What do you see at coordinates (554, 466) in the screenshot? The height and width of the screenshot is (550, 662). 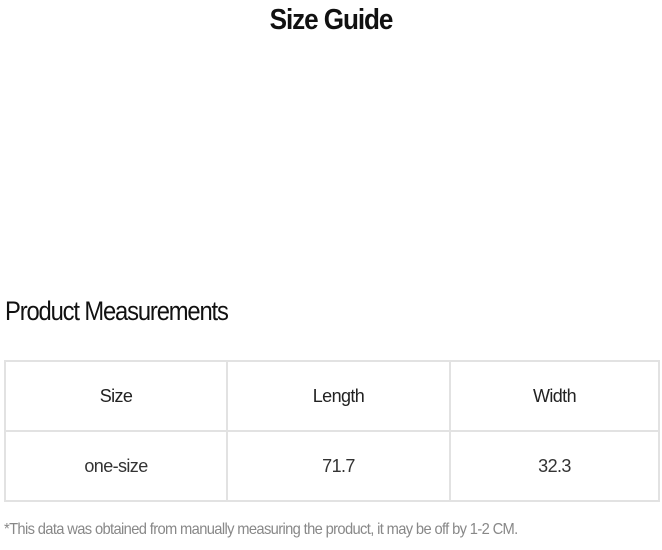 I see `cell-width: 32.3` at bounding box center [554, 466].